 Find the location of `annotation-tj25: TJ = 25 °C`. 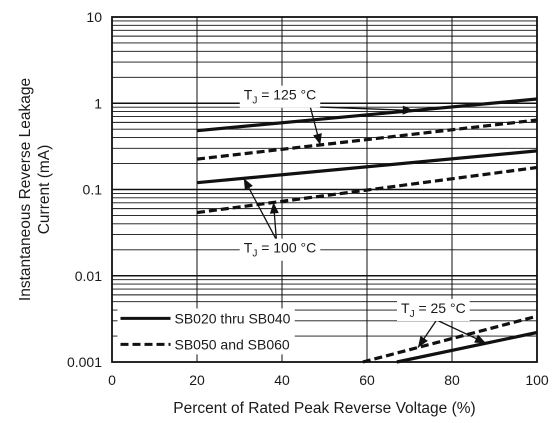

annotation-tj25: TJ = 25 °C is located at coordinates (433, 310).